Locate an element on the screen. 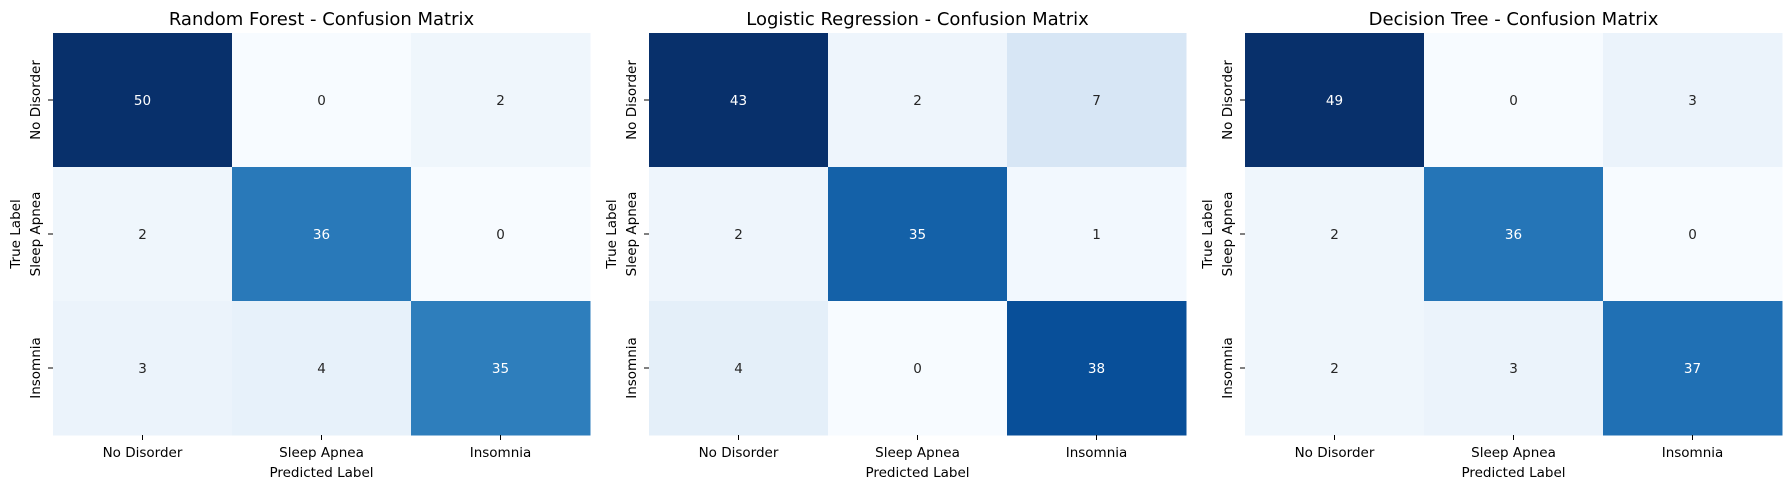  cell-value-label: 49 is located at coordinates (1334, 101).